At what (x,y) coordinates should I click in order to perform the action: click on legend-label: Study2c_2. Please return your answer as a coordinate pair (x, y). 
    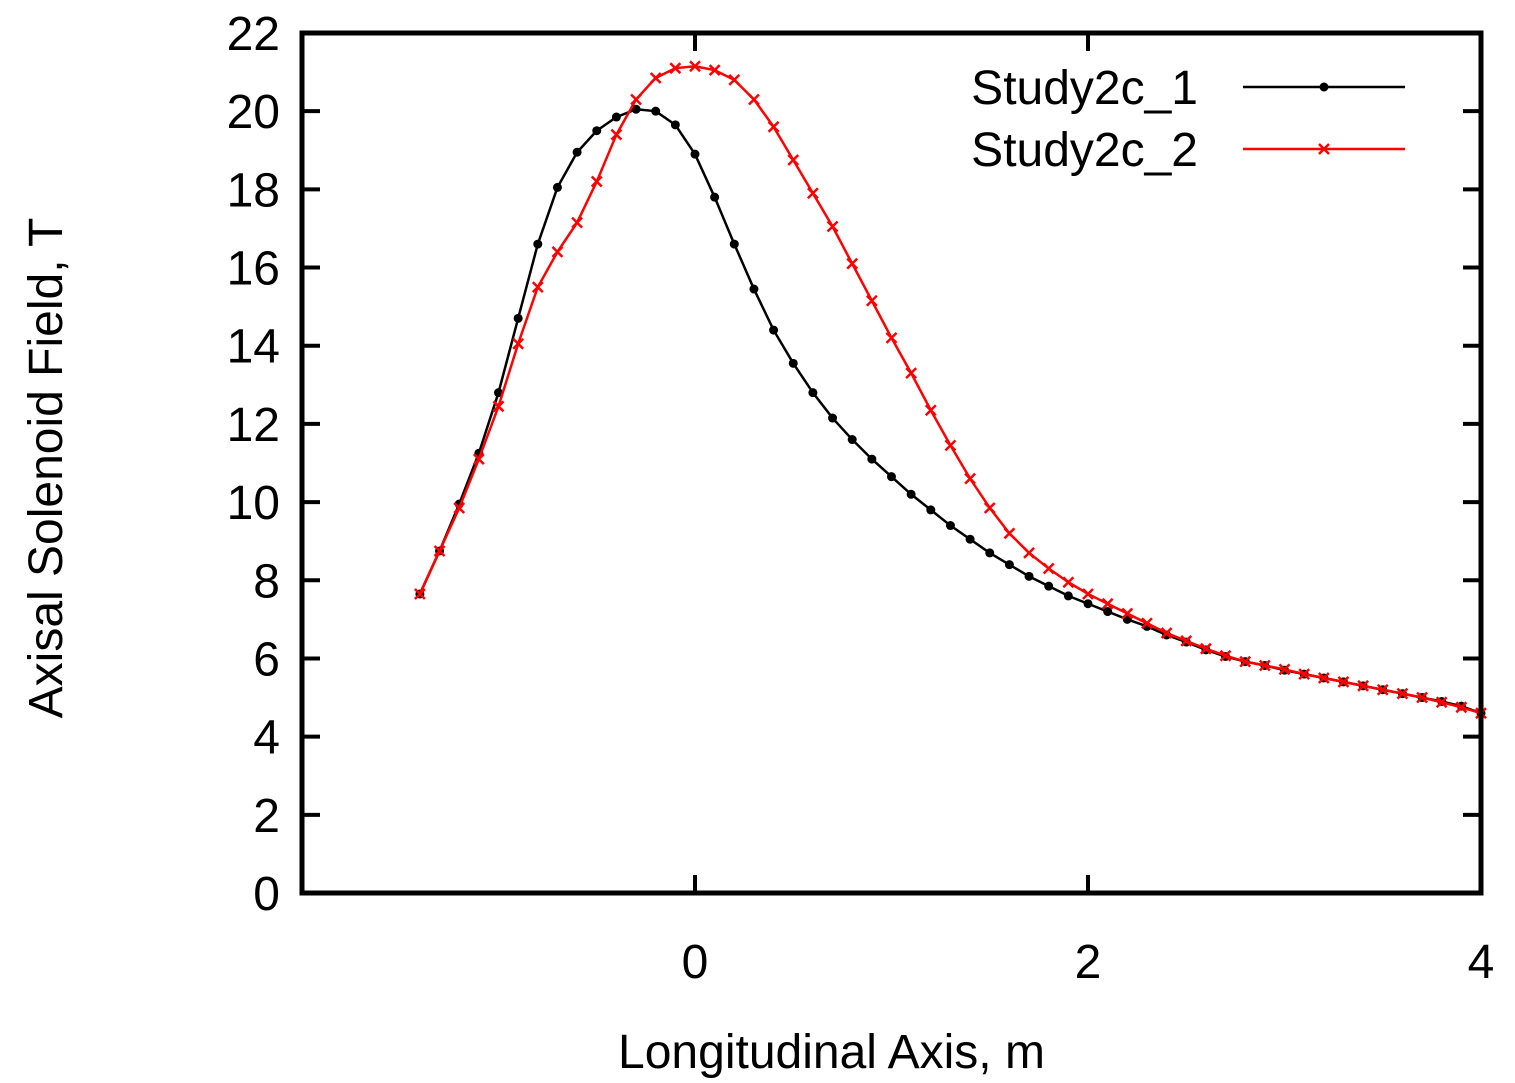
    Looking at the image, I should click on (1084, 150).